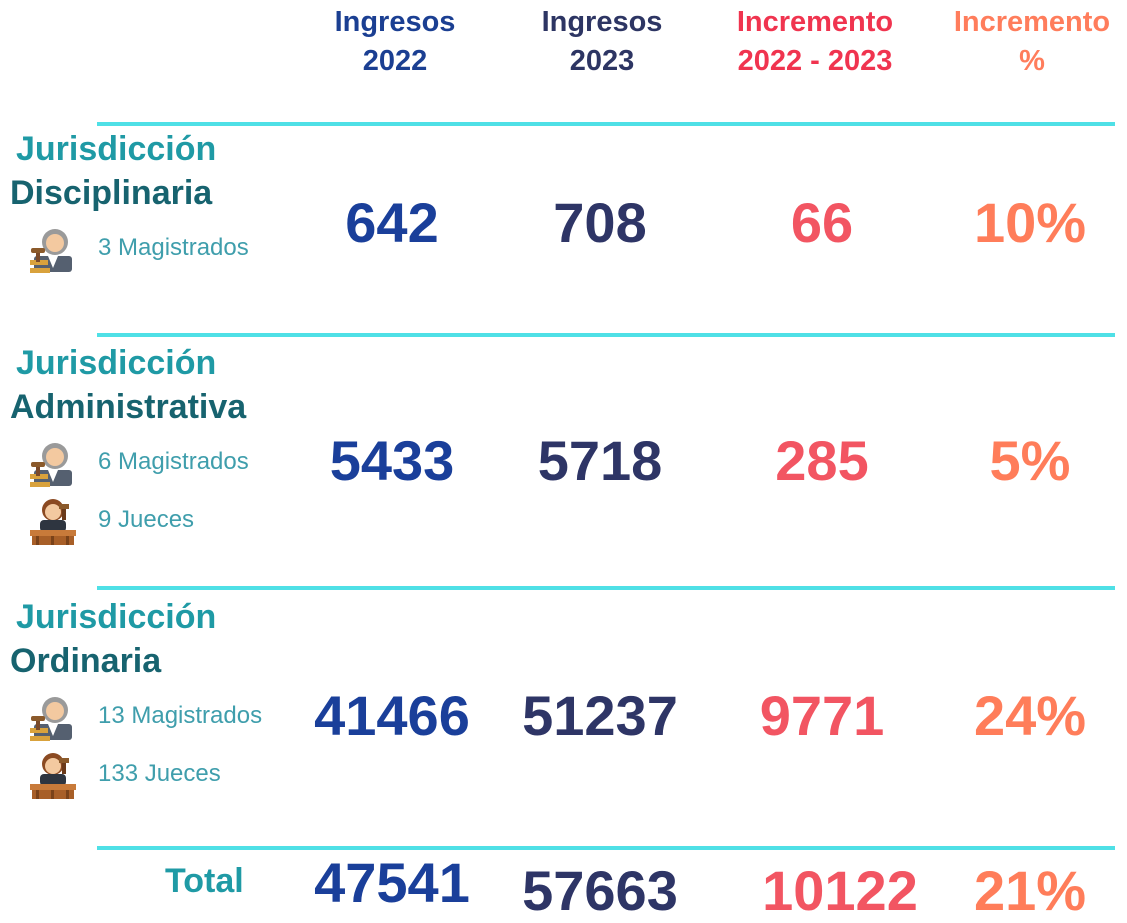 The height and width of the screenshot is (923, 1127). I want to click on row-subtitle: Disciplinaria, so click(111, 193).